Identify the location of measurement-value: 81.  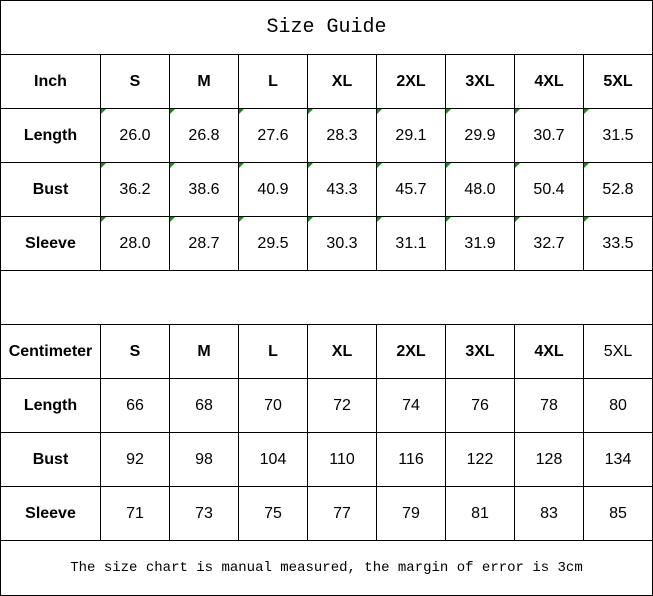
(480, 513).